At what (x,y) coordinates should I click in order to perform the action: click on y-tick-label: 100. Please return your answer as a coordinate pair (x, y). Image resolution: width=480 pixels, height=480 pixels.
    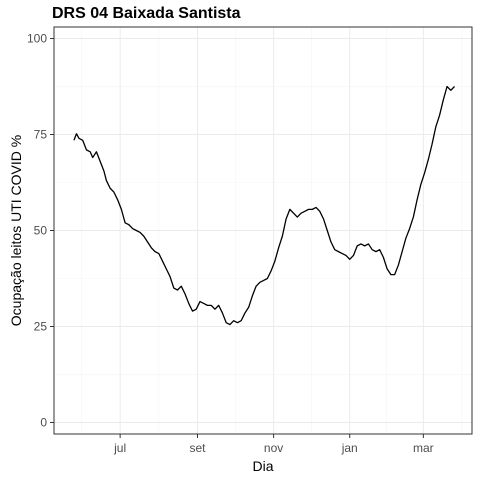
    Looking at the image, I should click on (37, 39).